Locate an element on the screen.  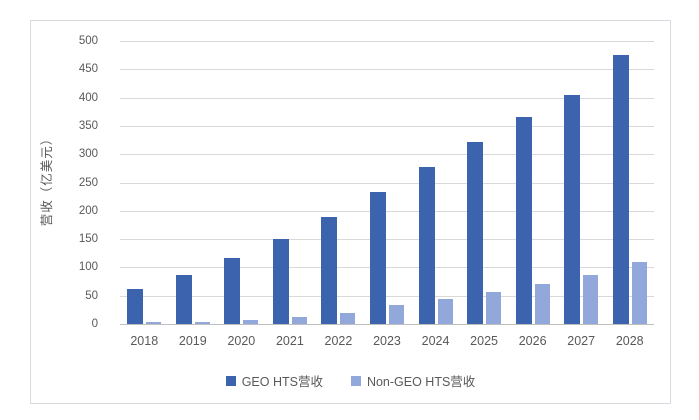
y-tick-label: 350 is located at coordinates (88, 125).